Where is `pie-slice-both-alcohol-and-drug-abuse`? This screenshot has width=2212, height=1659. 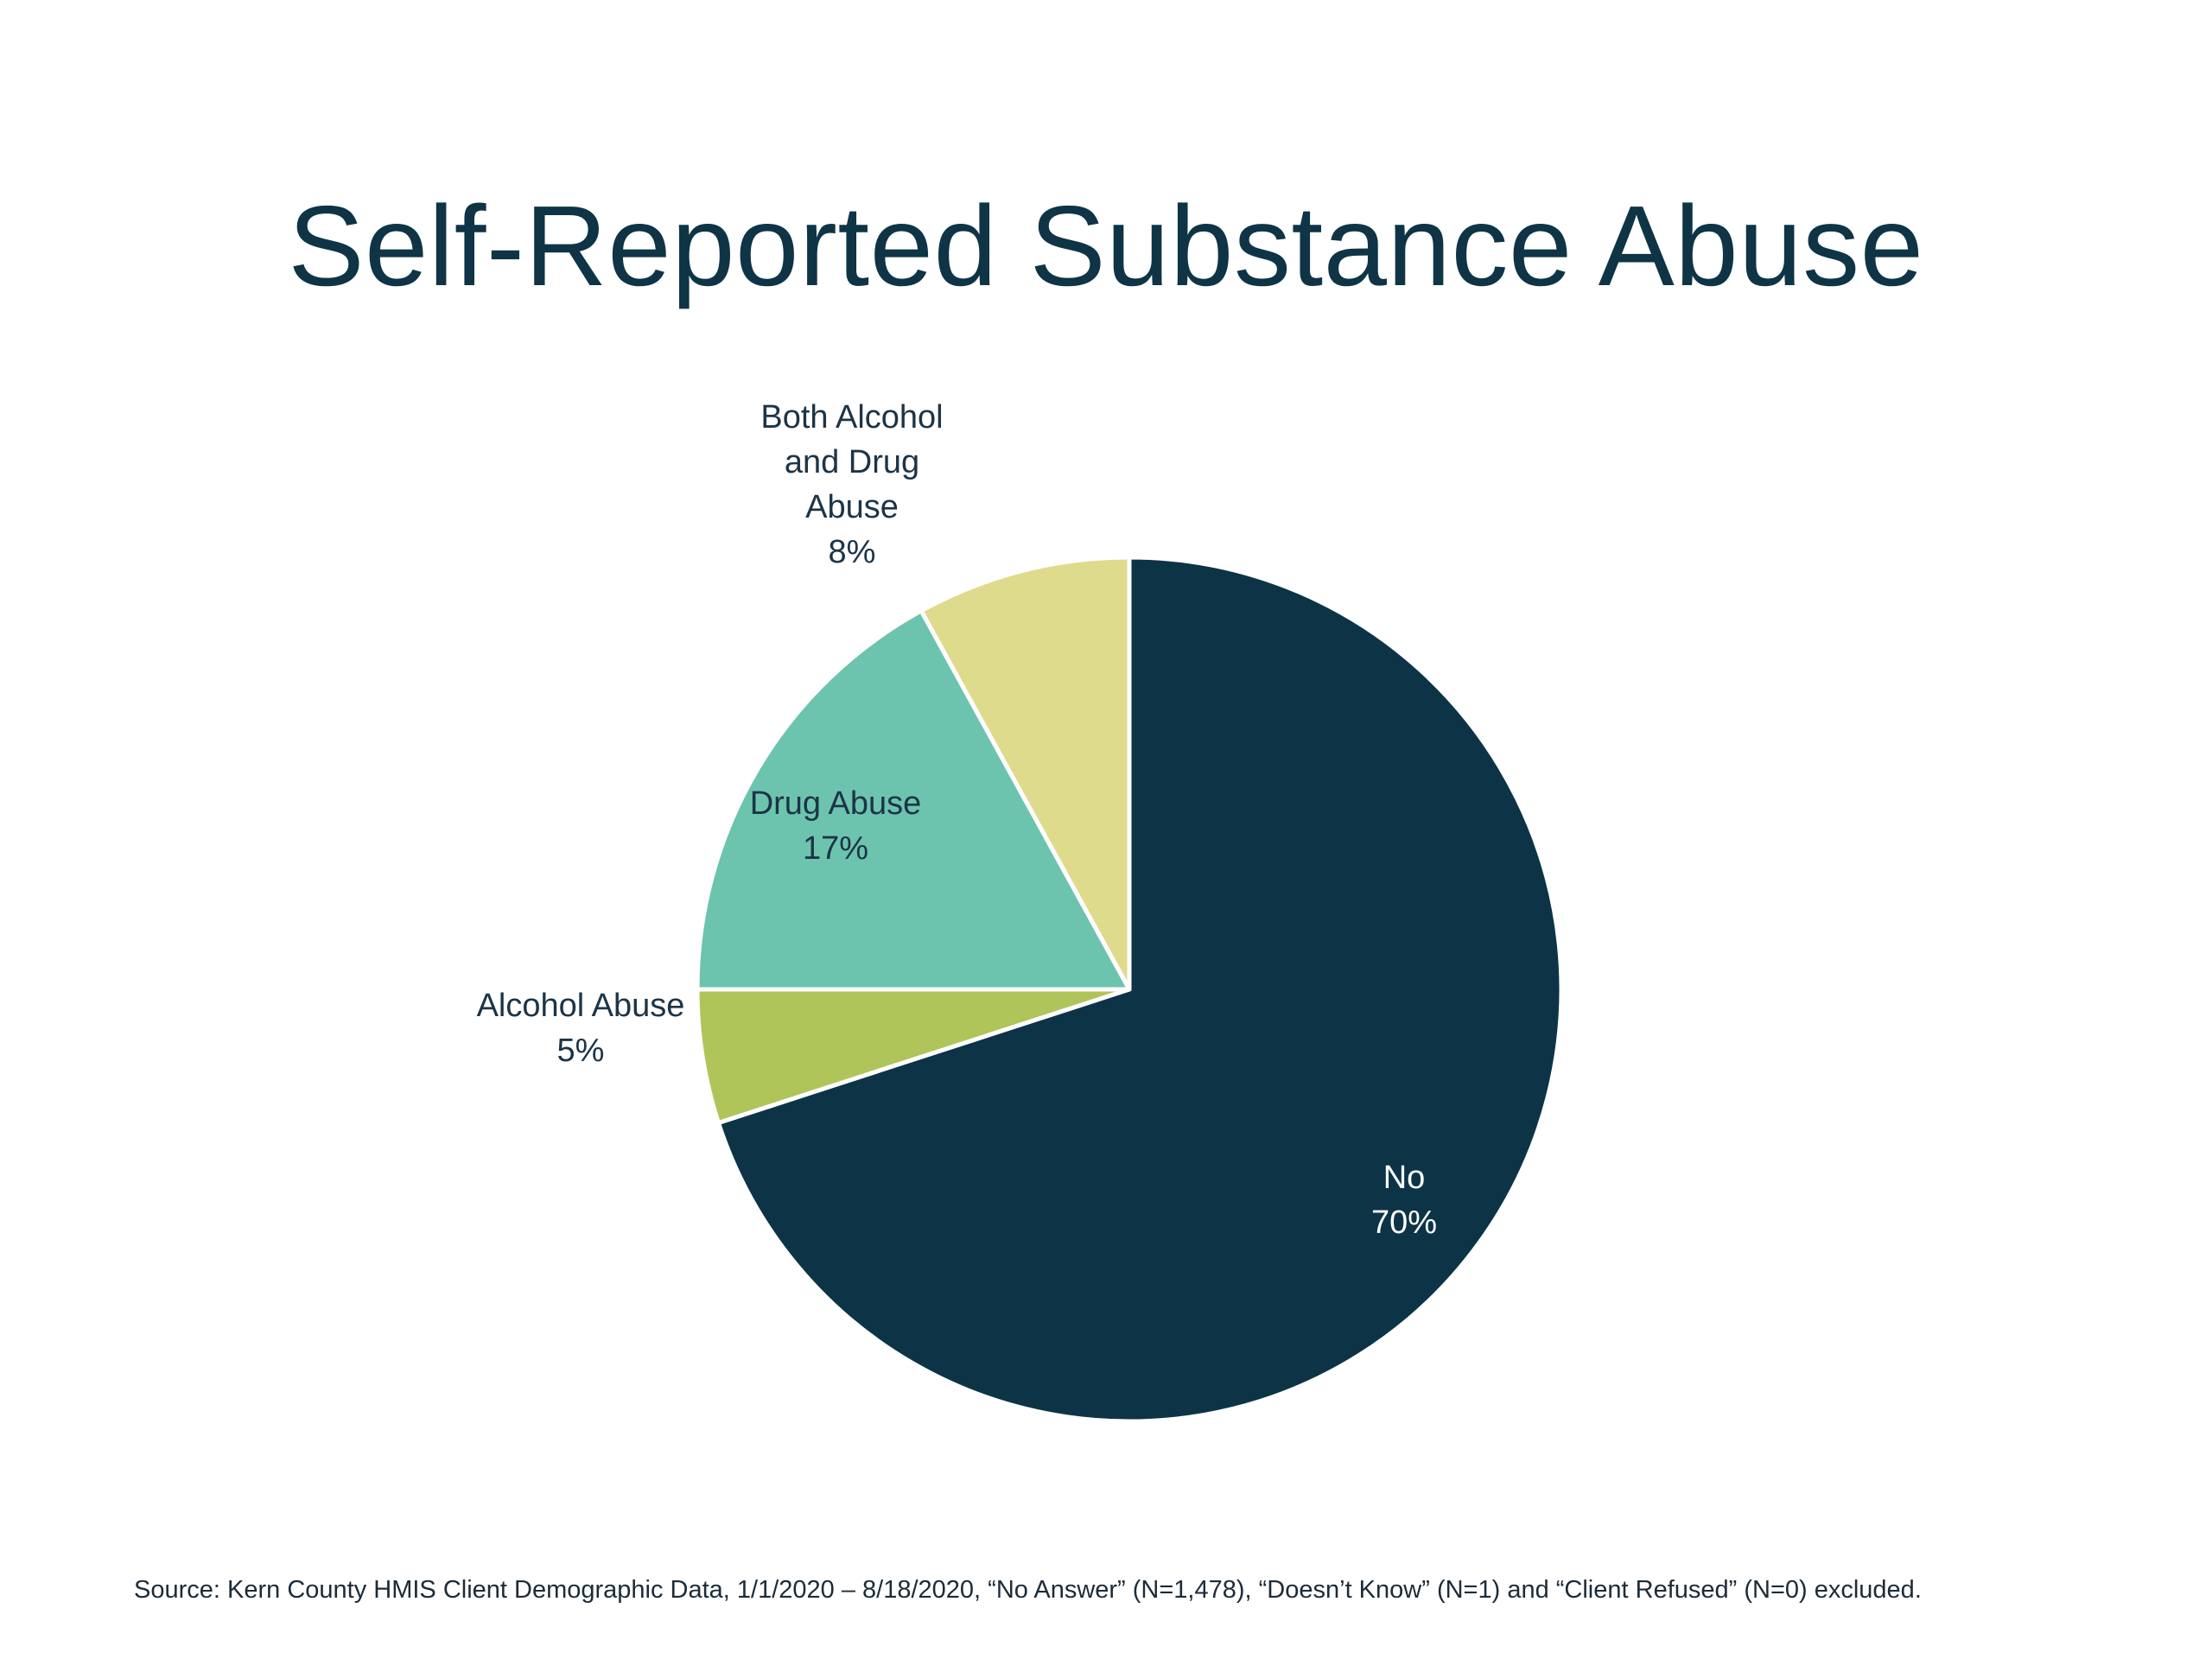
pie-slice-both-alcohol-and-drug-abuse is located at coordinates (1025, 773).